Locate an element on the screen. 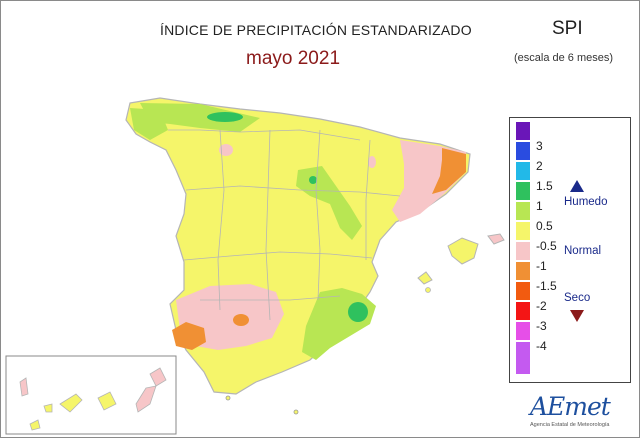  cordoba-very-dry is located at coordinates (241, 320).